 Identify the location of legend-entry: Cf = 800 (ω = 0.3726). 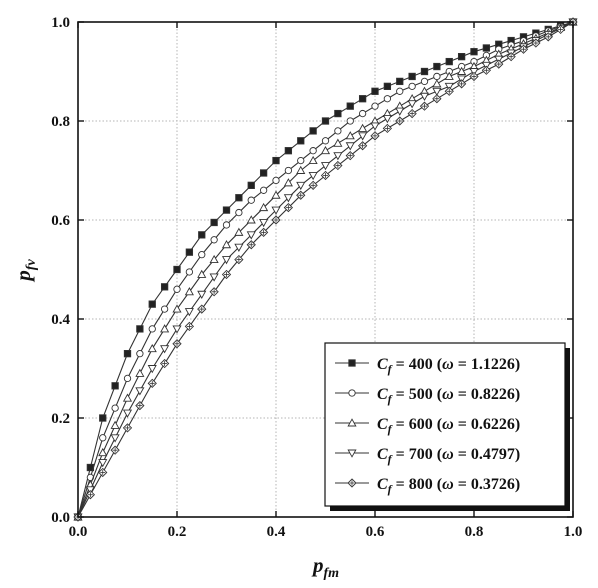
(427, 486).